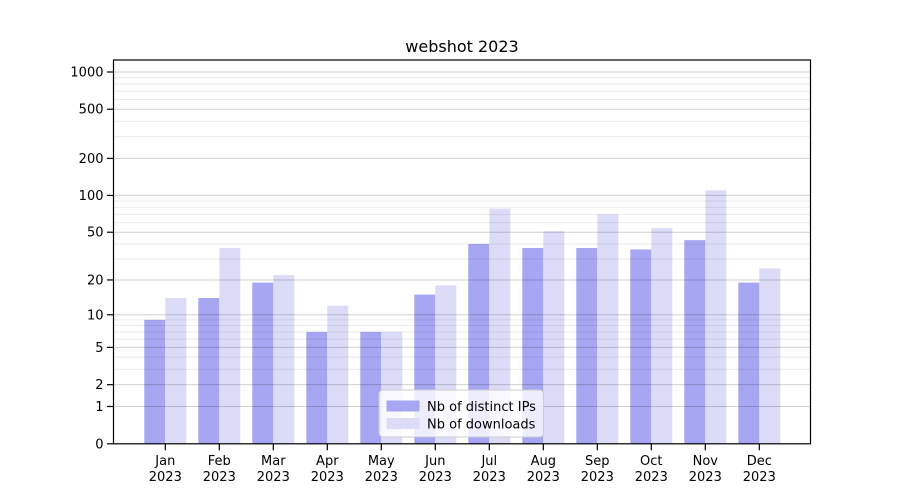  Describe the element at coordinates (91, 196) in the screenshot. I see `y-tick-label: 100` at that location.